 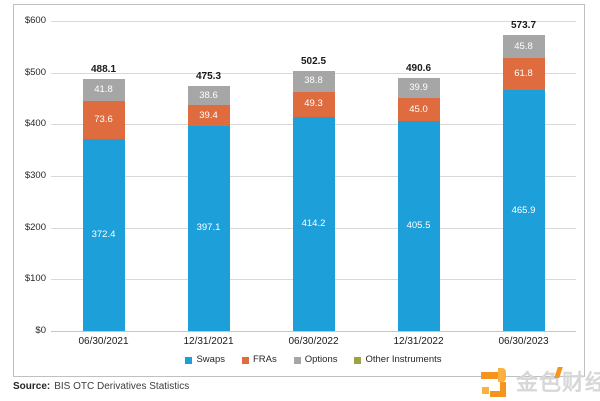 What do you see at coordinates (496, 382) in the screenshot?
I see `jinse-logo-icon` at bounding box center [496, 382].